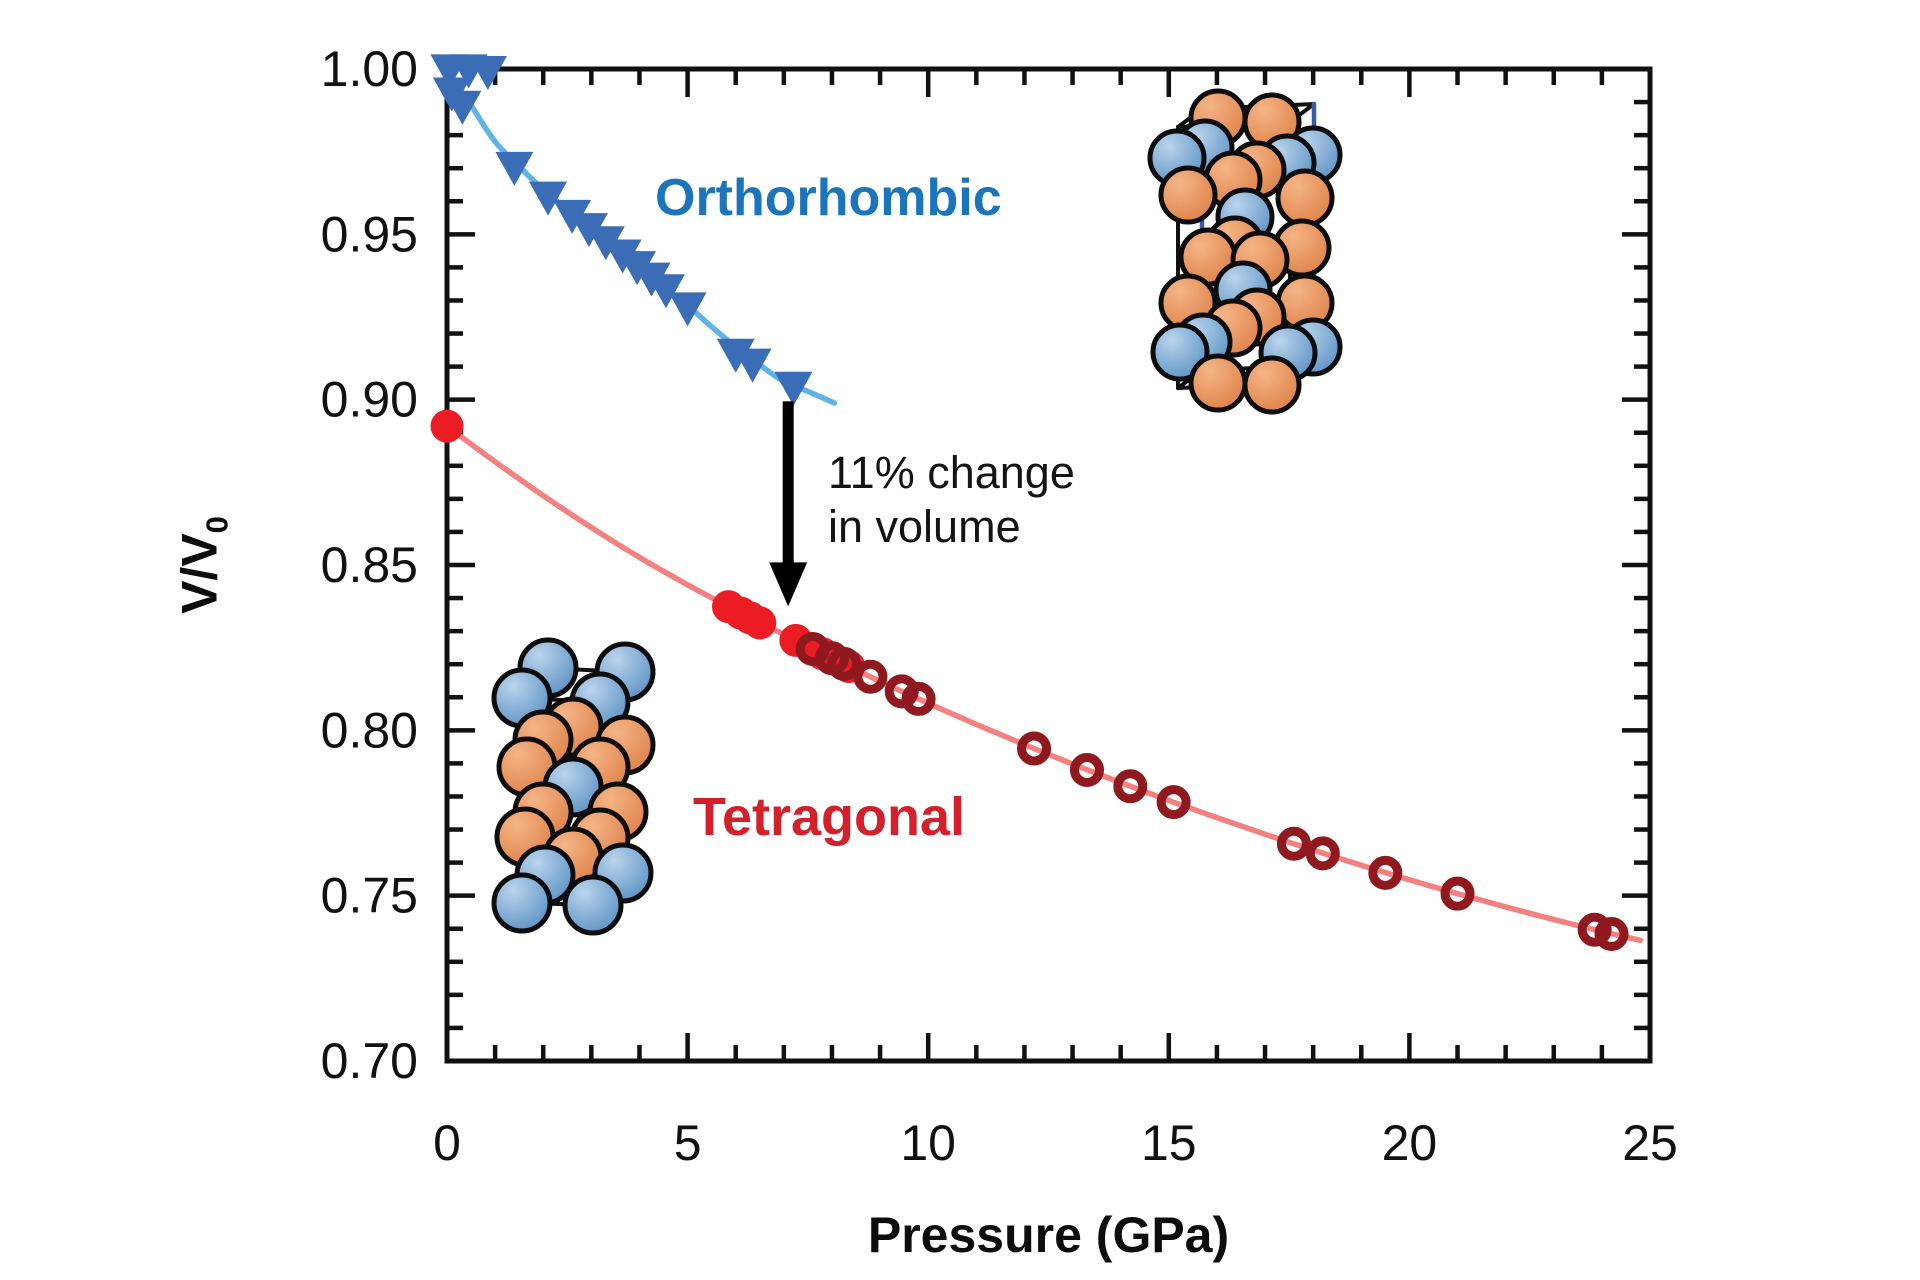 The image size is (1920, 1280). What do you see at coordinates (1650, 1143) in the screenshot?
I see `x-tick-label: 25` at bounding box center [1650, 1143].